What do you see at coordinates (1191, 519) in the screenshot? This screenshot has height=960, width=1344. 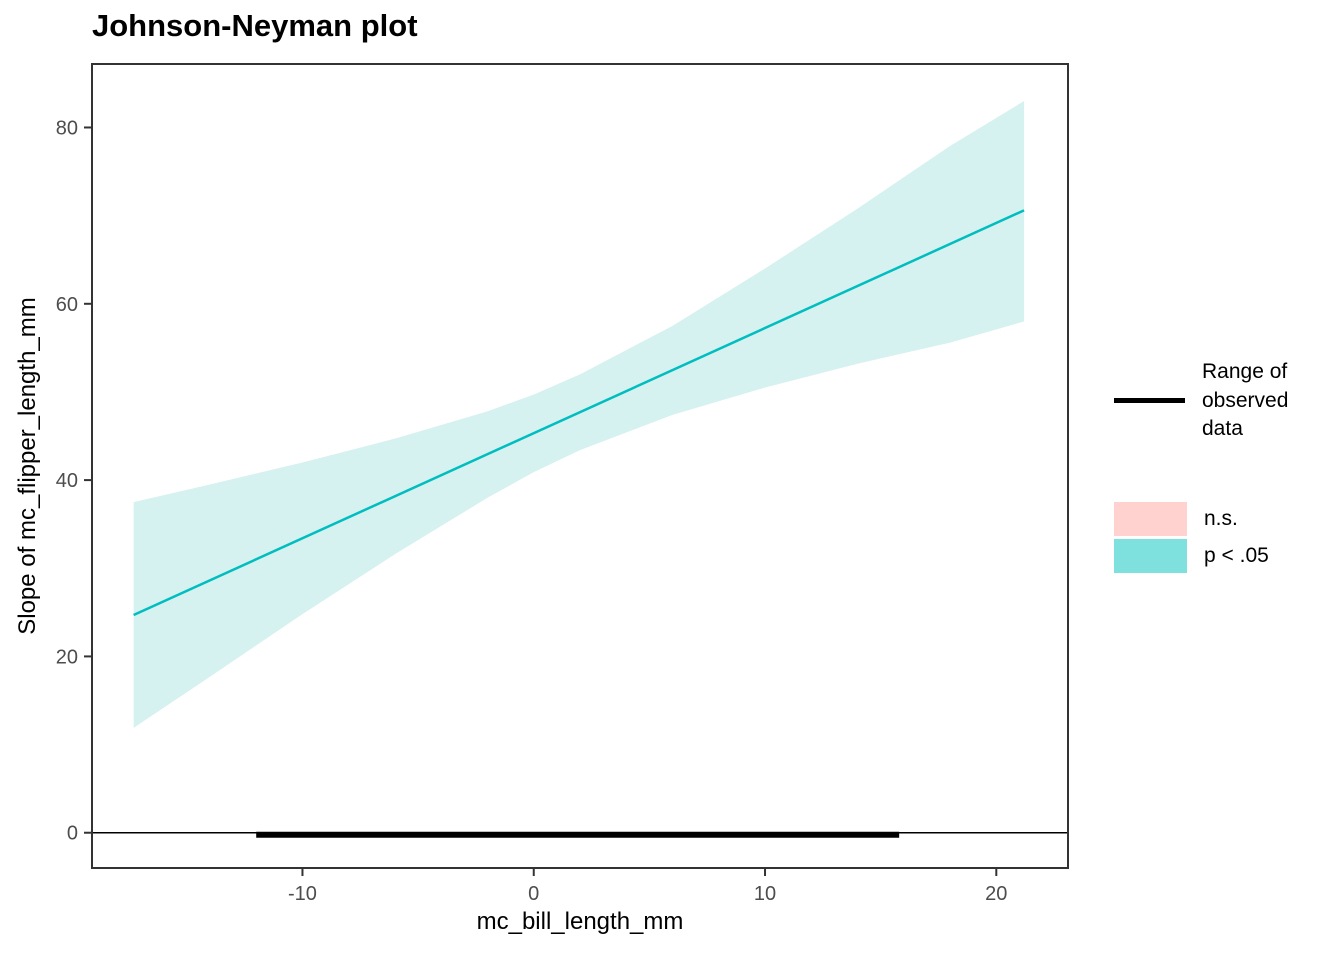 I see `legend-item-ns: n.s.` at bounding box center [1191, 519].